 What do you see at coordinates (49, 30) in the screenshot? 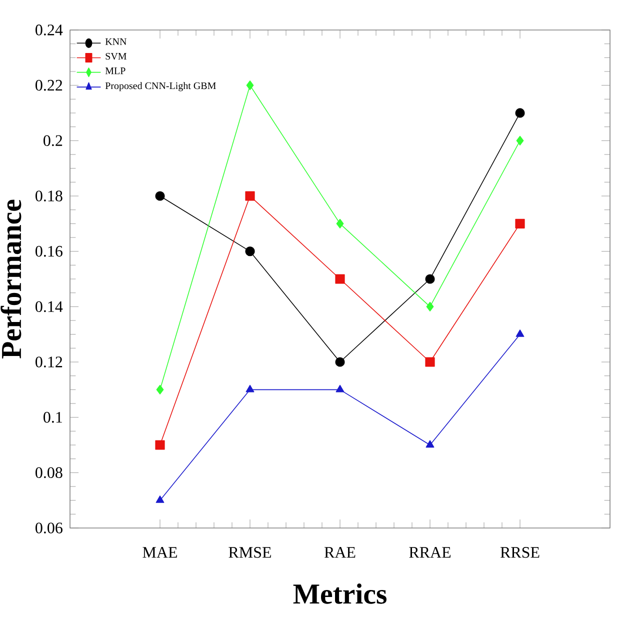
I see `y-tick-label: 0.24` at bounding box center [49, 30].